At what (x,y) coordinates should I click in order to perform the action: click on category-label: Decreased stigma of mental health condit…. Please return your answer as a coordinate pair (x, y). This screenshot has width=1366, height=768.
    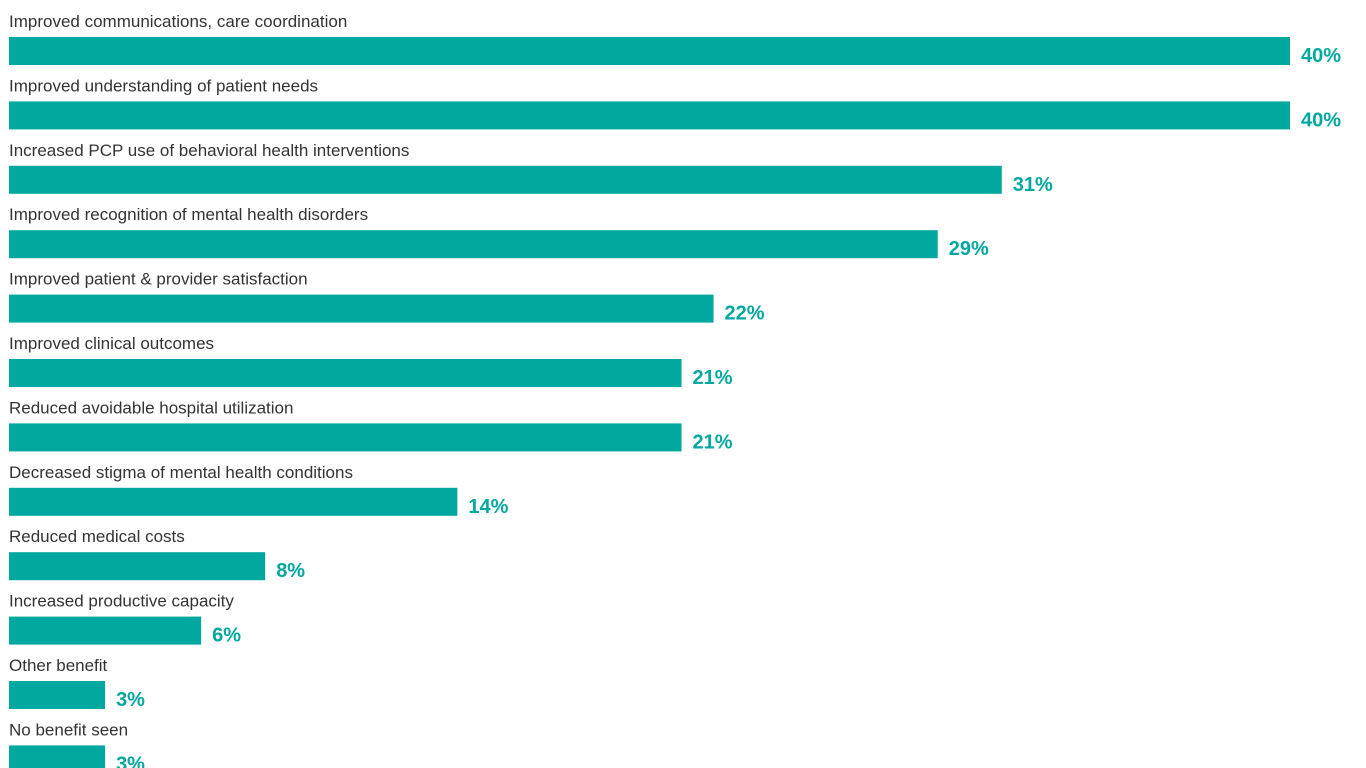
    Looking at the image, I should click on (181, 472).